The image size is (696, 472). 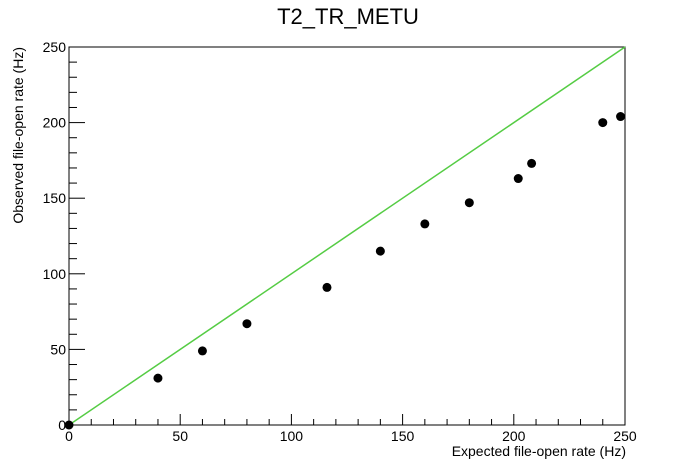 What do you see at coordinates (62, 425) in the screenshot?
I see `y-tick-label: 0` at bounding box center [62, 425].